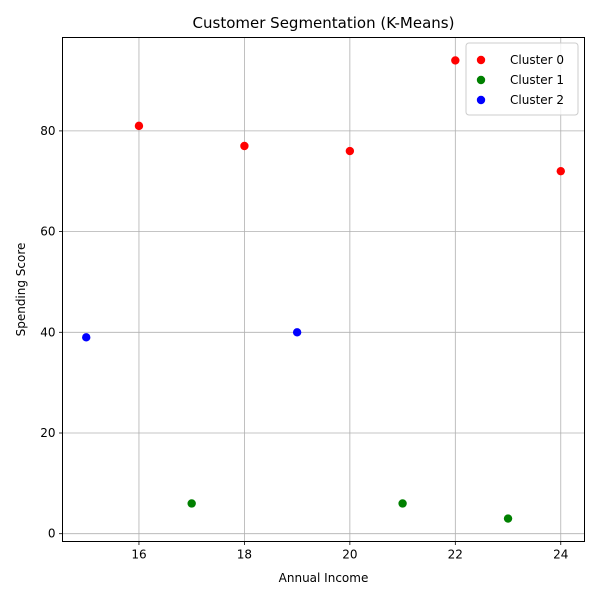 The width and height of the screenshot is (600, 600). I want to click on legend-frame, so click(522, 79).